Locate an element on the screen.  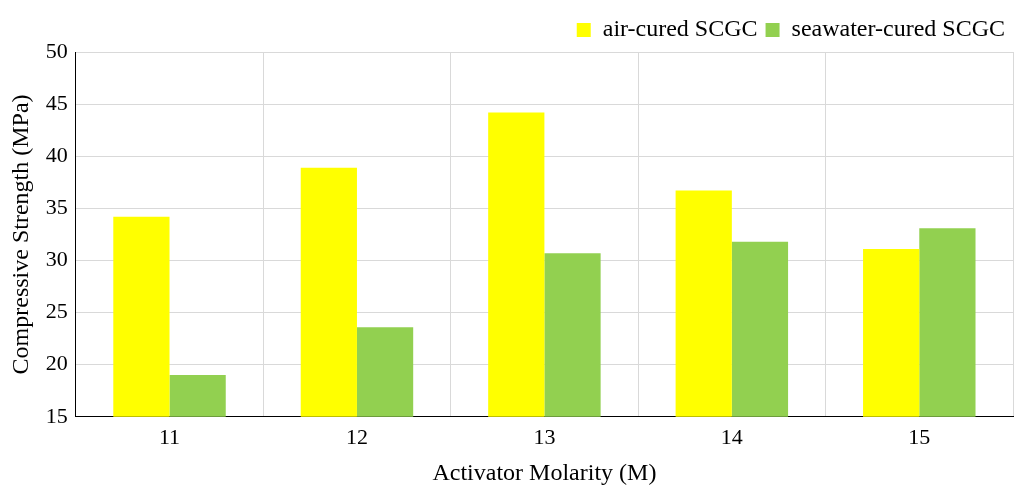
y-tick-label: 40 is located at coordinates (56, 155).